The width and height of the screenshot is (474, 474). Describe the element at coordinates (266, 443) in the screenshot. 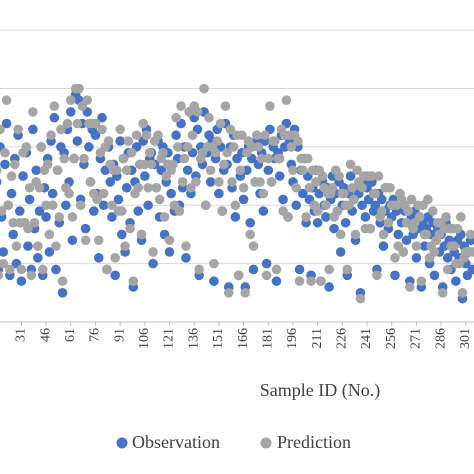

I see `legend-marker` at that location.